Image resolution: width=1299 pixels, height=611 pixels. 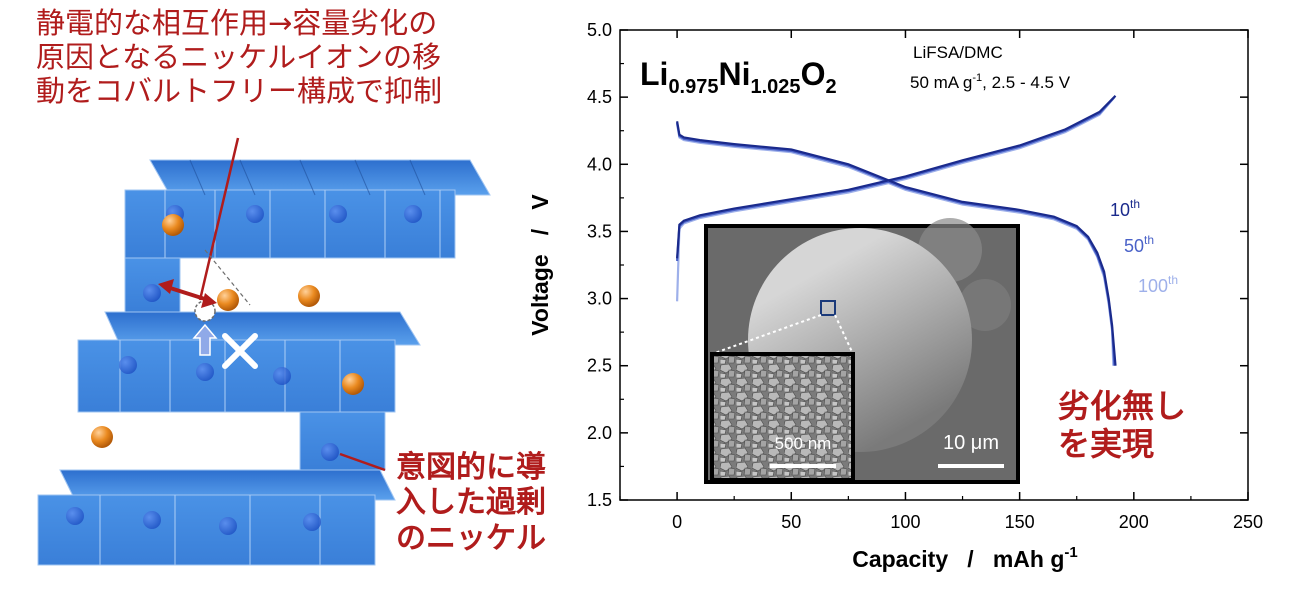 What do you see at coordinates (599, 366) in the screenshot?
I see `y-tick-label: 2.5` at bounding box center [599, 366].